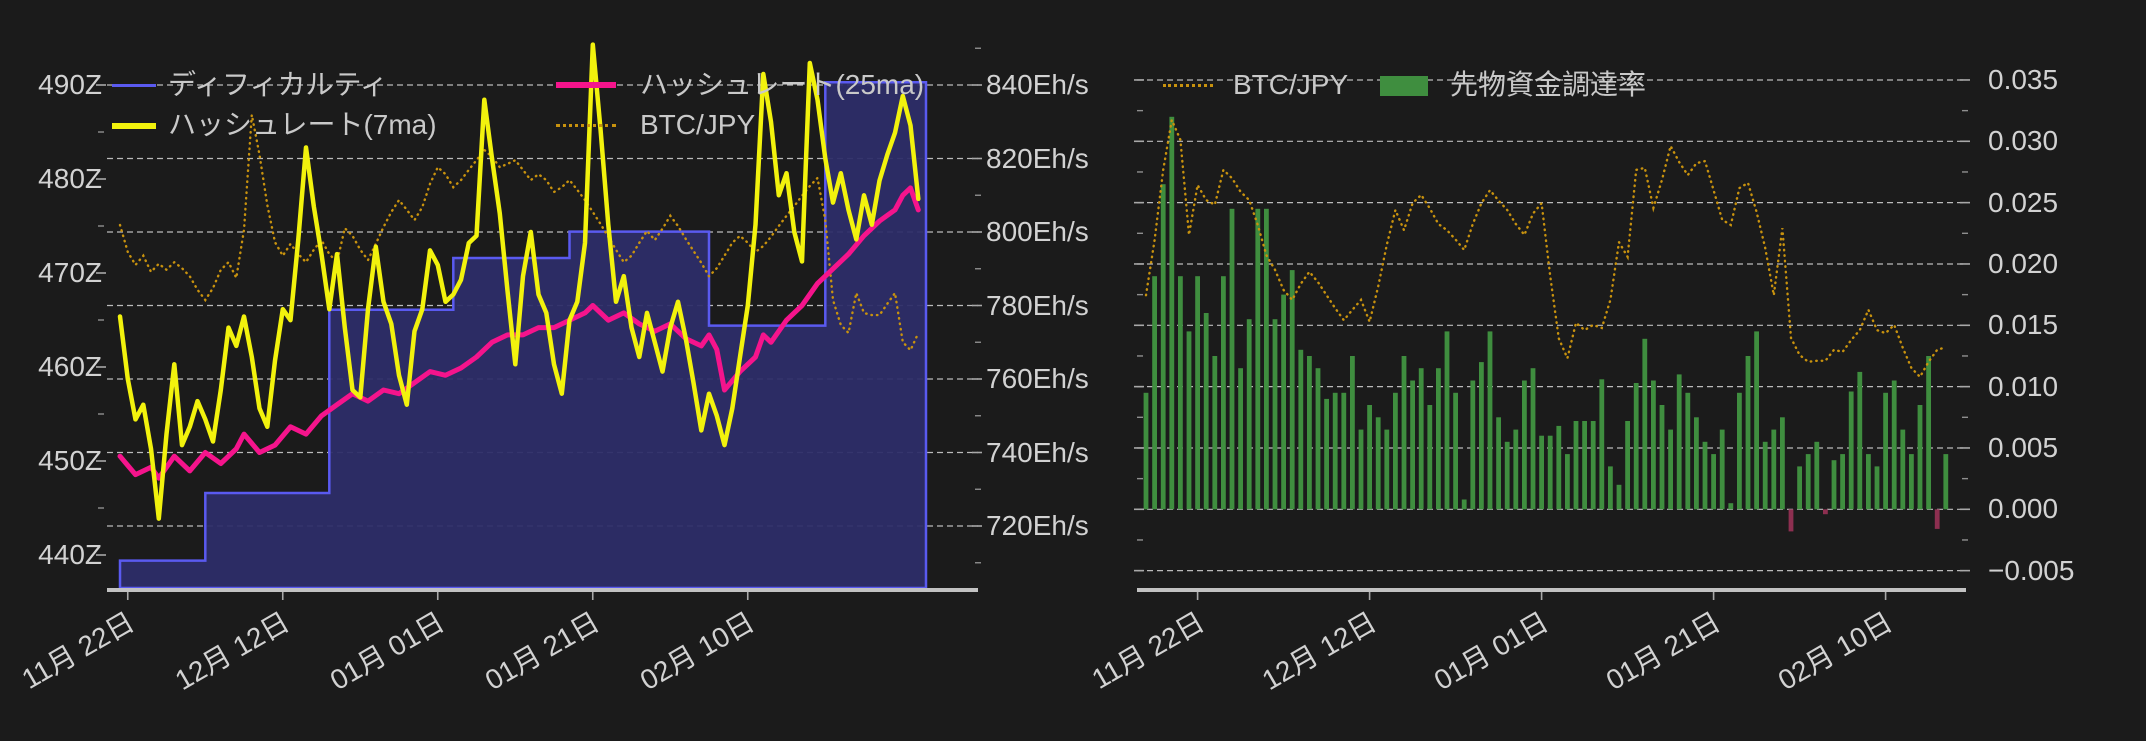 The height and width of the screenshot is (741, 2146). Describe the element at coordinates (2023, 386) in the screenshot. I see `y-axis-label-funding-rate: 0.010` at that location.